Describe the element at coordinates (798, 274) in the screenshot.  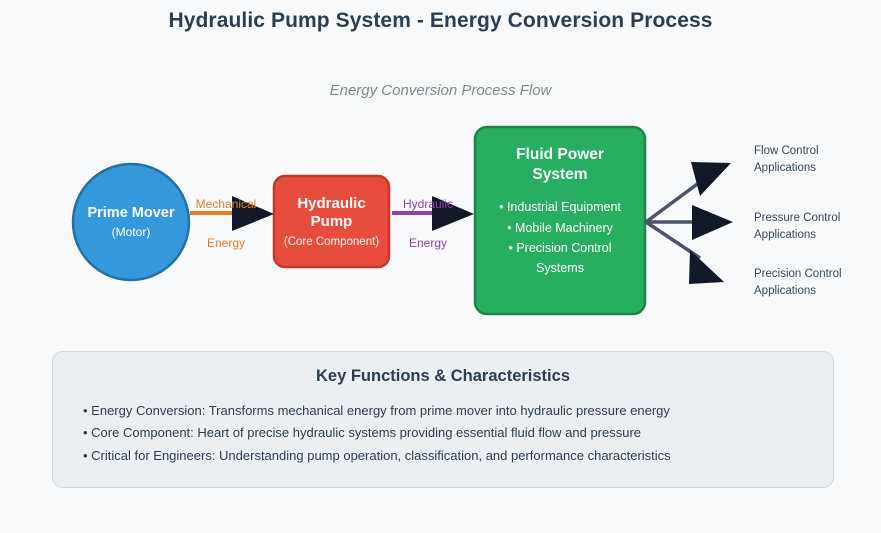
I see `application-label-line1: Precision Control` at that location.